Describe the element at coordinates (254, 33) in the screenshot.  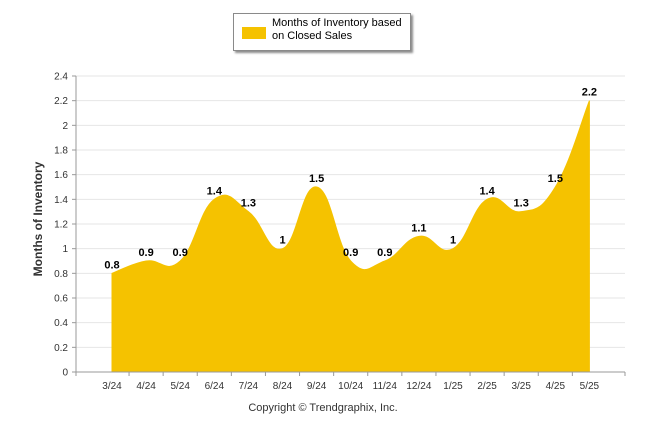
I see `legend-swatch` at that location.